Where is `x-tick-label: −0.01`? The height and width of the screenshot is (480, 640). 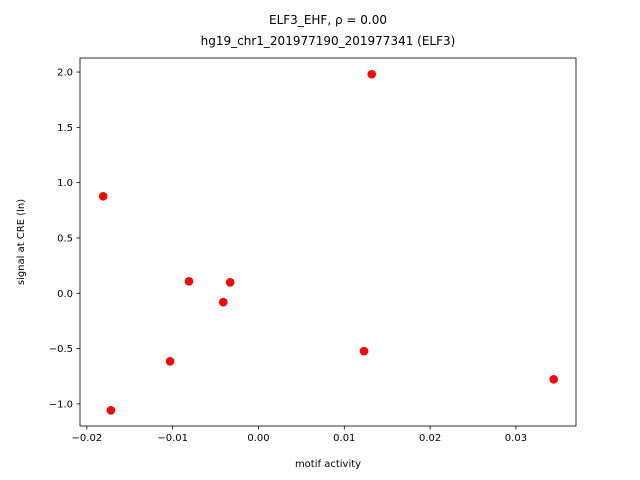
x-tick-label: −0.01 is located at coordinates (172, 438).